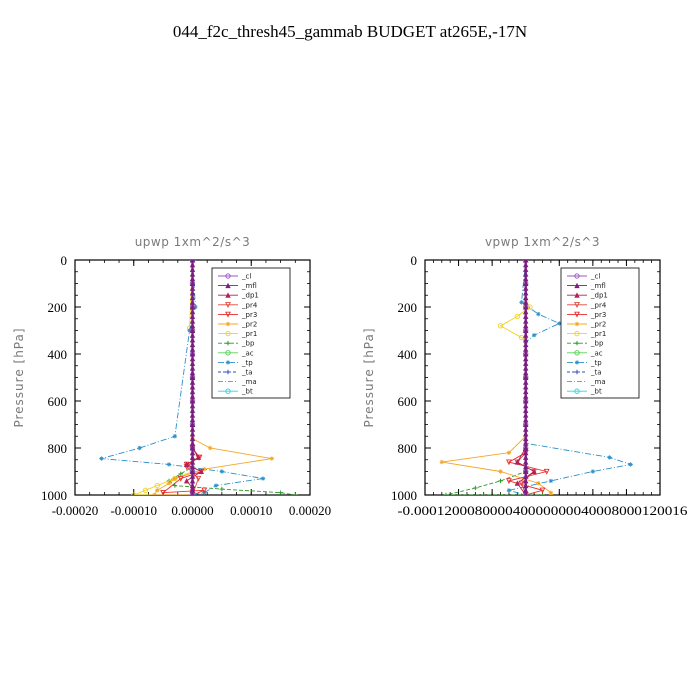 The width and height of the screenshot is (700, 700). Describe the element at coordinates (247, 373) in the screenshot. I see `legend-label-ta: _ta` at that location.